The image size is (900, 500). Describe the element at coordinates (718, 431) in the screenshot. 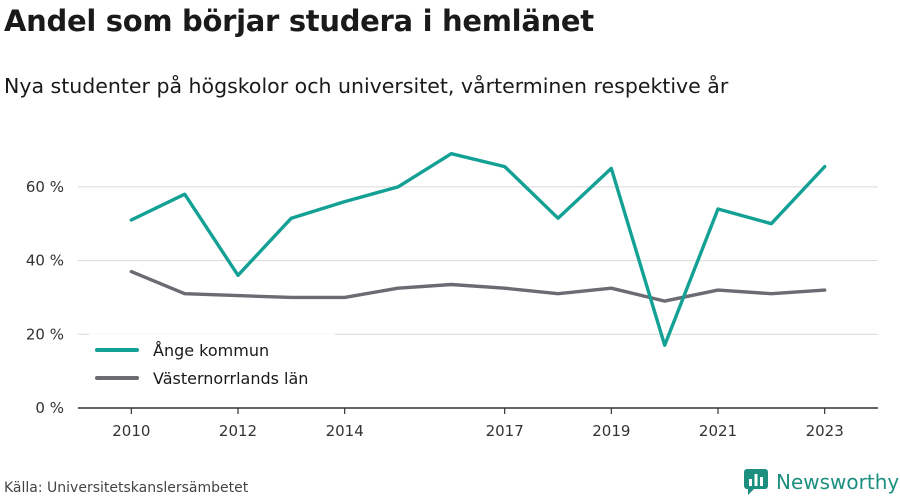

I see `x-tick-label: 2021` at that location.